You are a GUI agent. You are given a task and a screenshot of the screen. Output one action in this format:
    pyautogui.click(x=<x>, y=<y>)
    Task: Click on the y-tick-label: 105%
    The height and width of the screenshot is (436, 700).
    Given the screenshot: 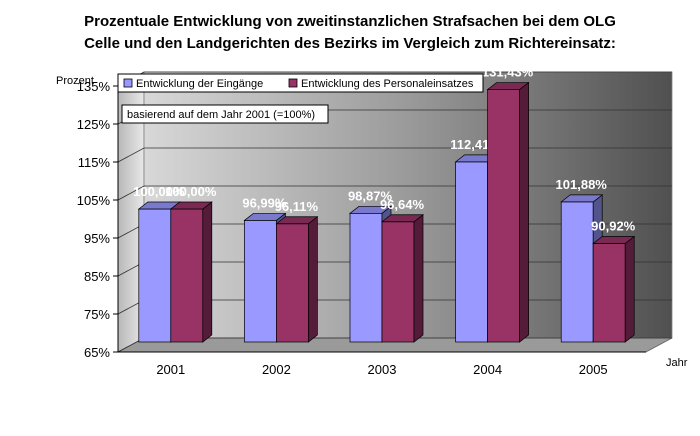 What is the action you would take?
    pyautogui.click(x=94, y=200)
    